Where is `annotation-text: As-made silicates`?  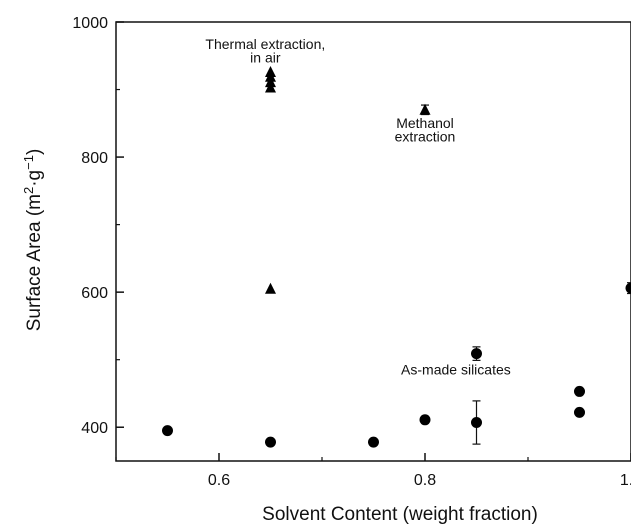 annotation-text: As-made silicates is located at coordinates (456, 370).